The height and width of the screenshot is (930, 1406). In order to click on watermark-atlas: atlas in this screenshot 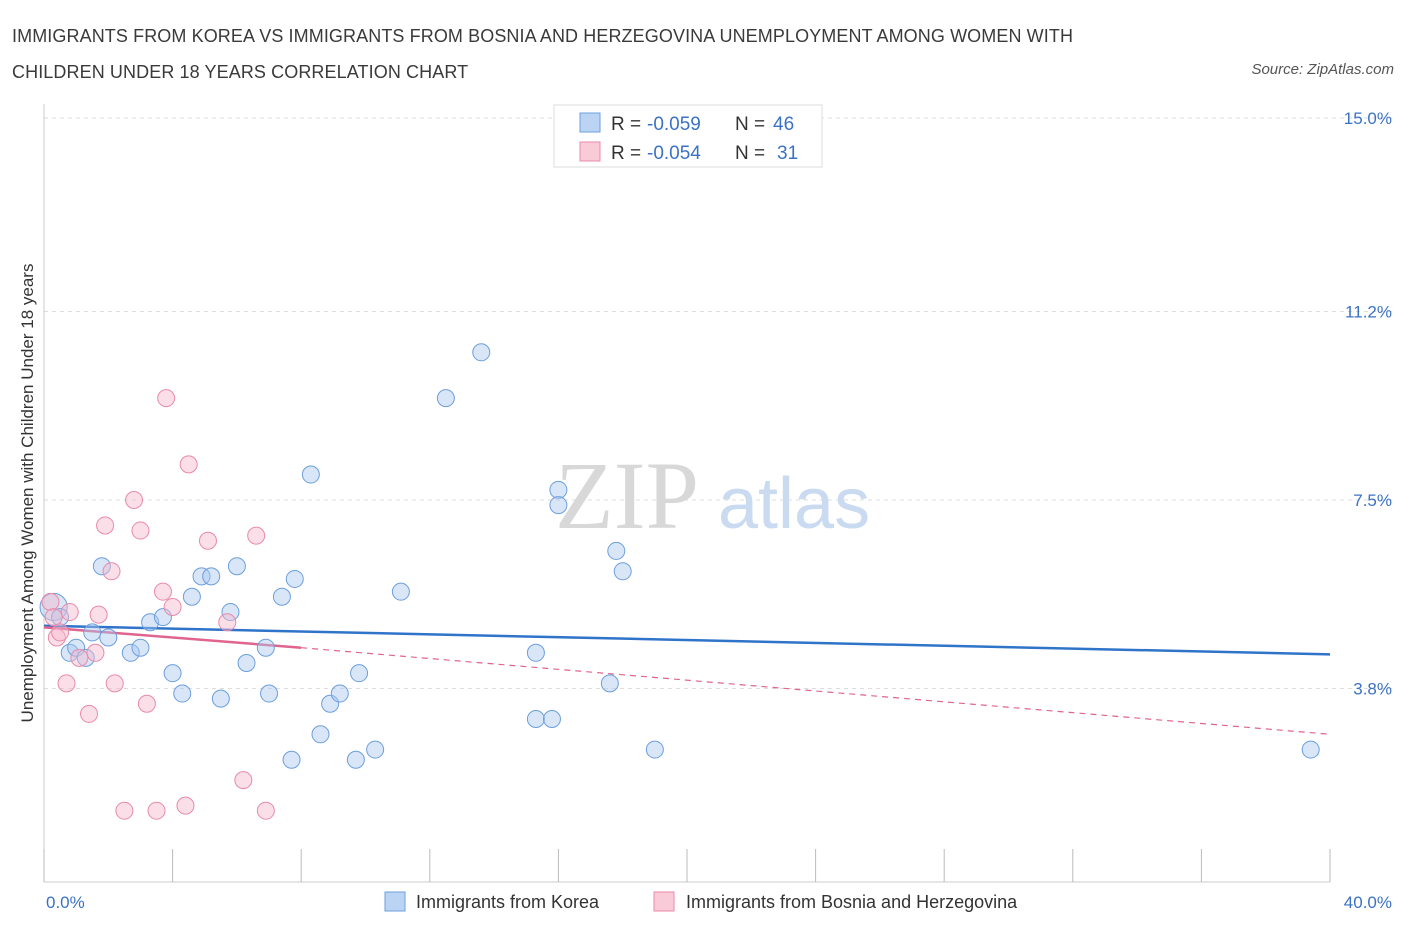, I will do `click(794, 504)`.